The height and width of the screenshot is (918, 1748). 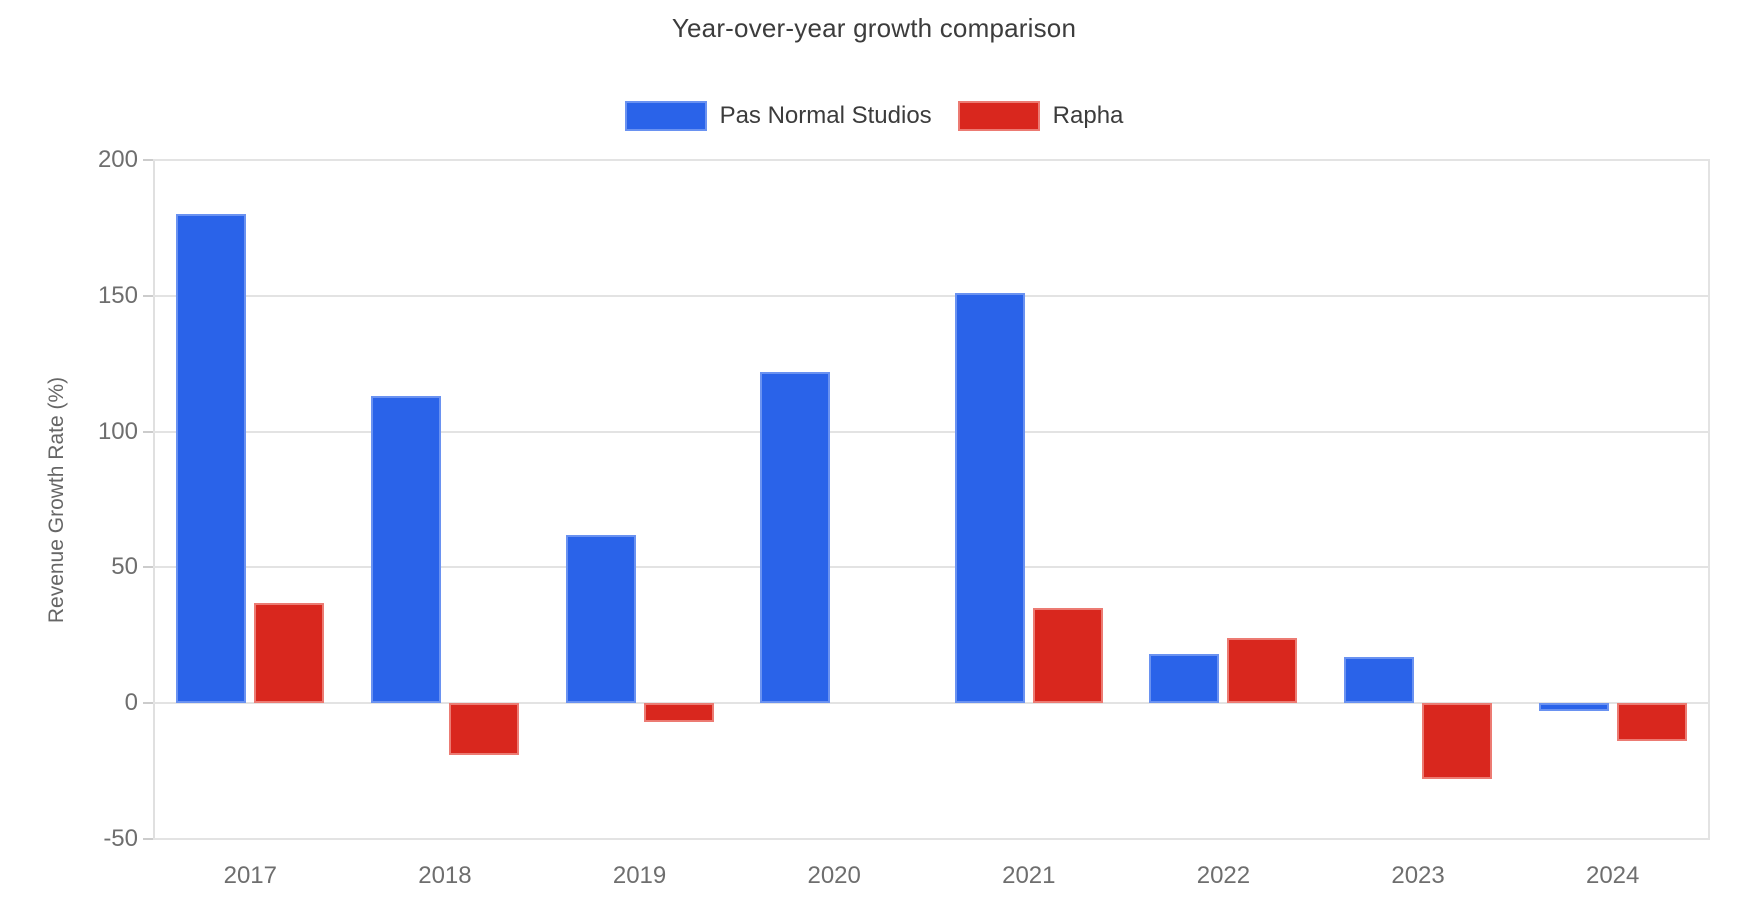 I want to click on legend: Pas Normal Studios Rapha, so click(x=874, y=116).